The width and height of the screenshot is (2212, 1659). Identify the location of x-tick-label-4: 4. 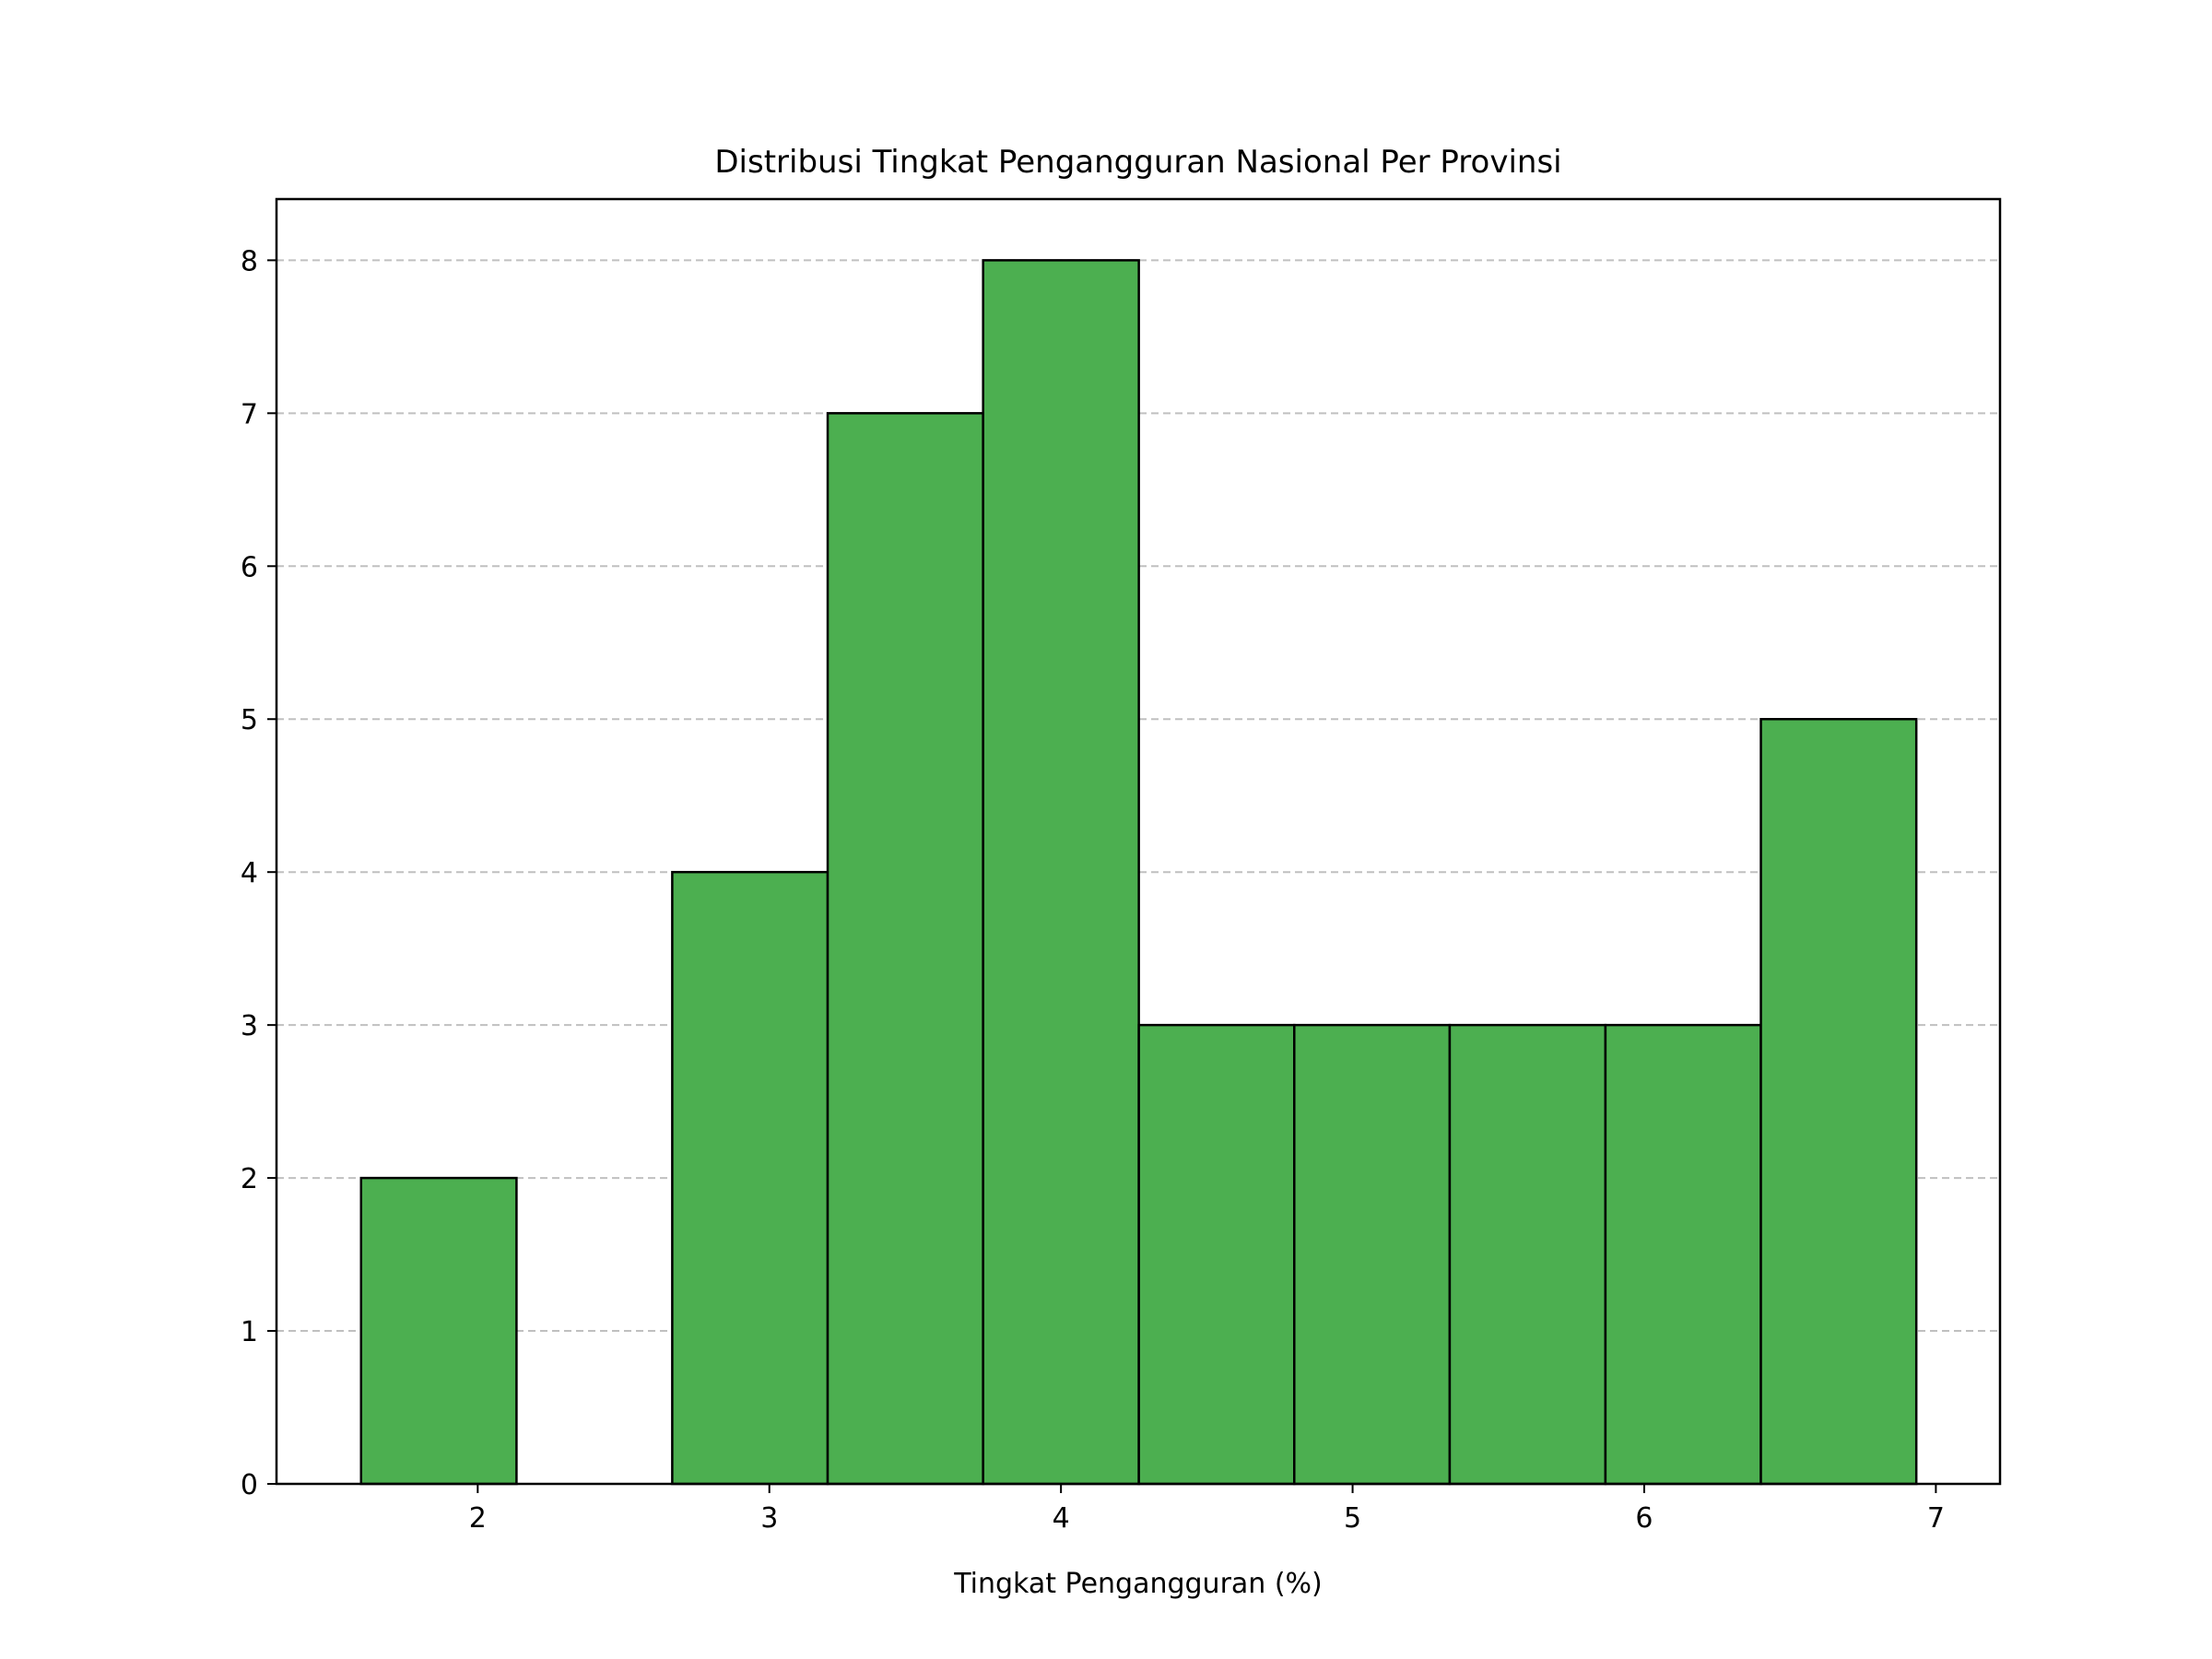
(1061, 1518).